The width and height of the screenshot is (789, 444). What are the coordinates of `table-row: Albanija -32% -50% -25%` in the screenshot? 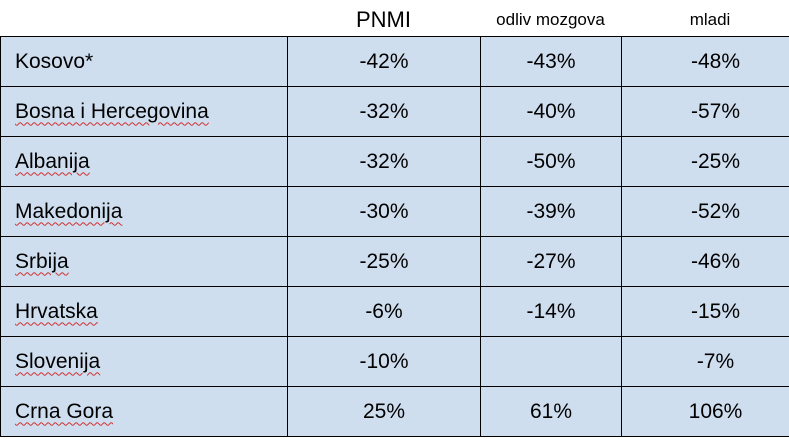 It's located at (394, 161).